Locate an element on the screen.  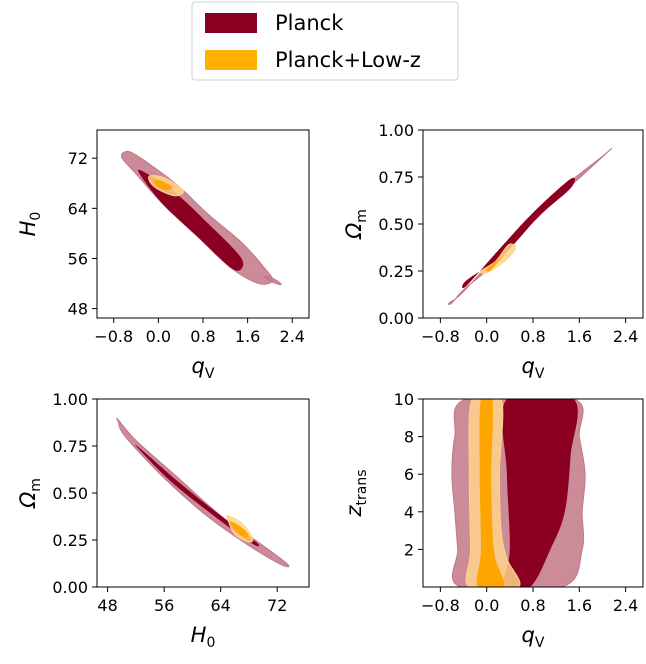
legend-swatch-planck is located at coordinates (231, 23).